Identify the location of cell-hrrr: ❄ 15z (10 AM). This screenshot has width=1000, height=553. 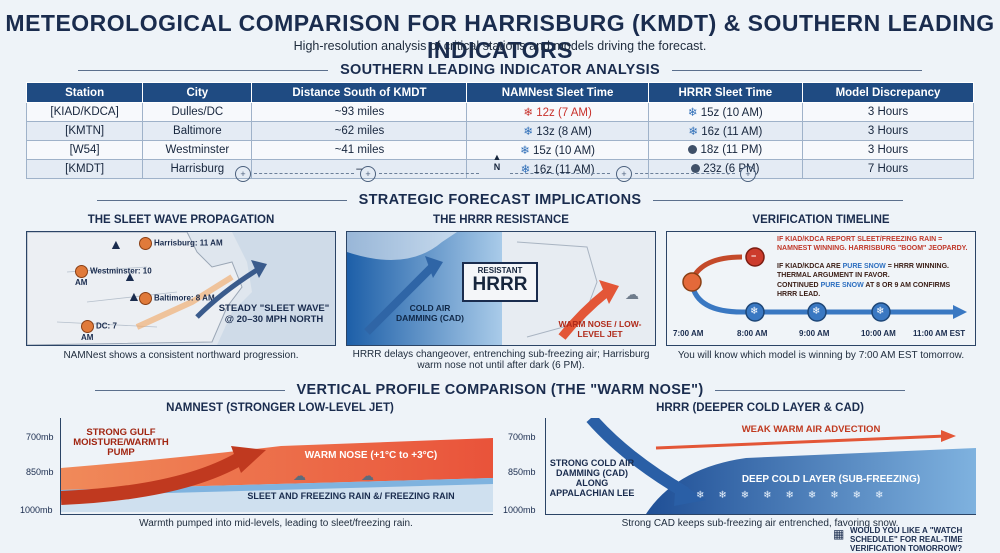
(725, 112).